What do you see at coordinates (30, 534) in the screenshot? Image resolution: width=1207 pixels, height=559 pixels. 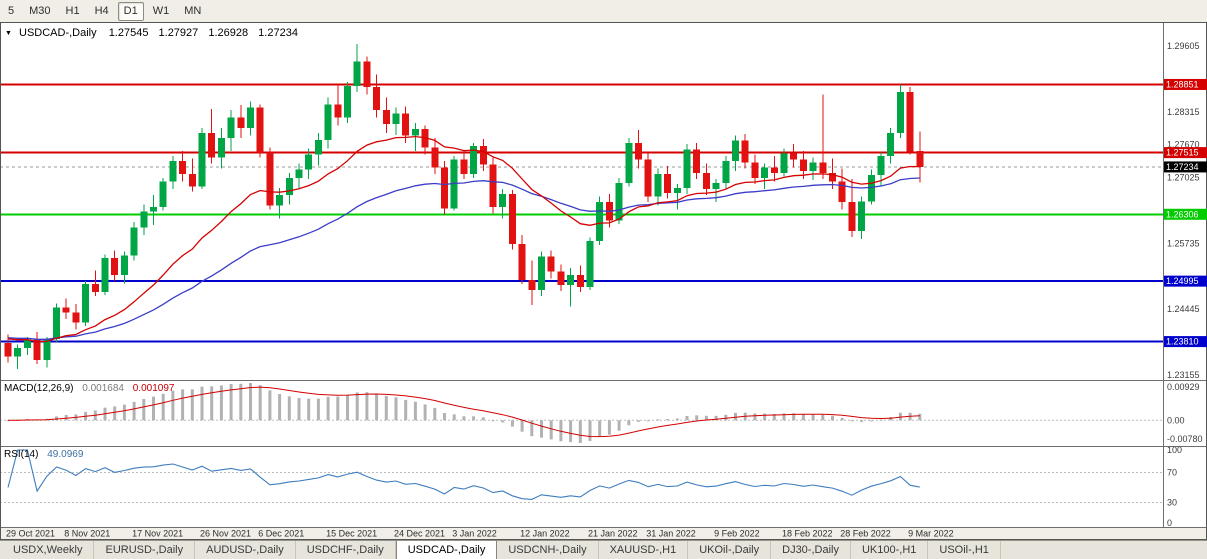 I see `svg-text: 29 Oct 2021` at bounding box center [30, 534].